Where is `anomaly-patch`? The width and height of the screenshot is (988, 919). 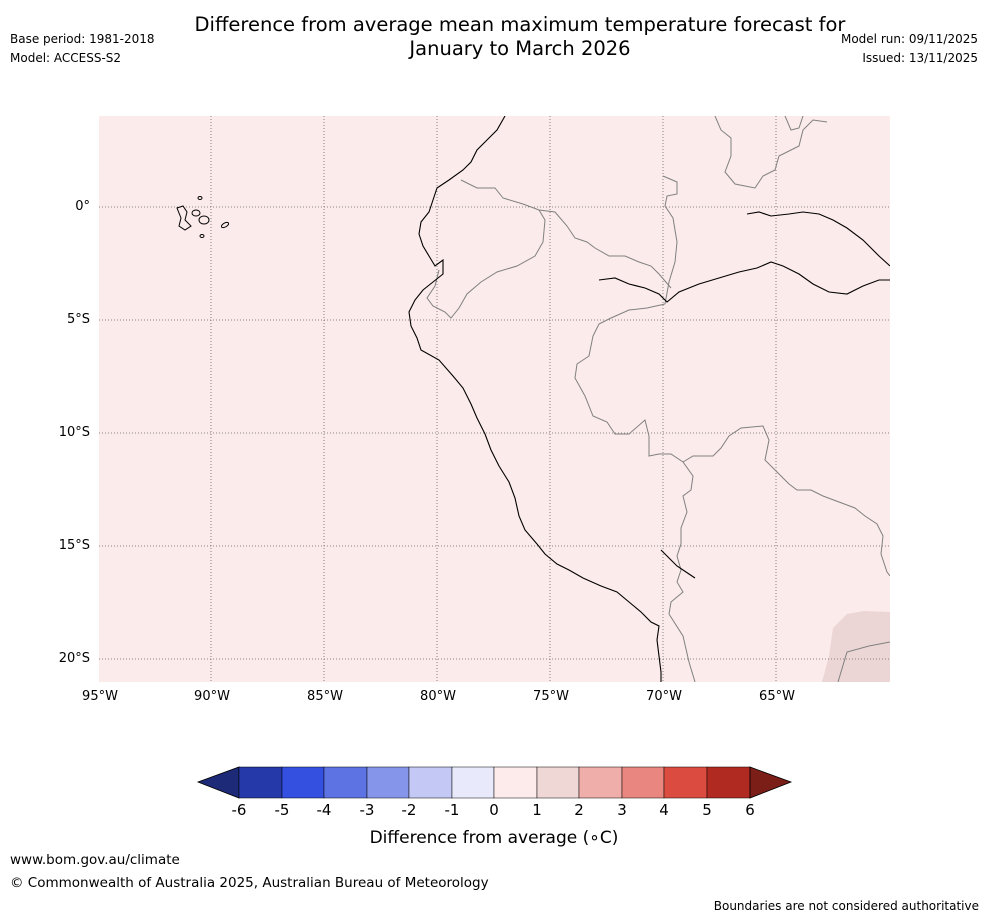 anomaly-patch is located at coordinates (856, 646).